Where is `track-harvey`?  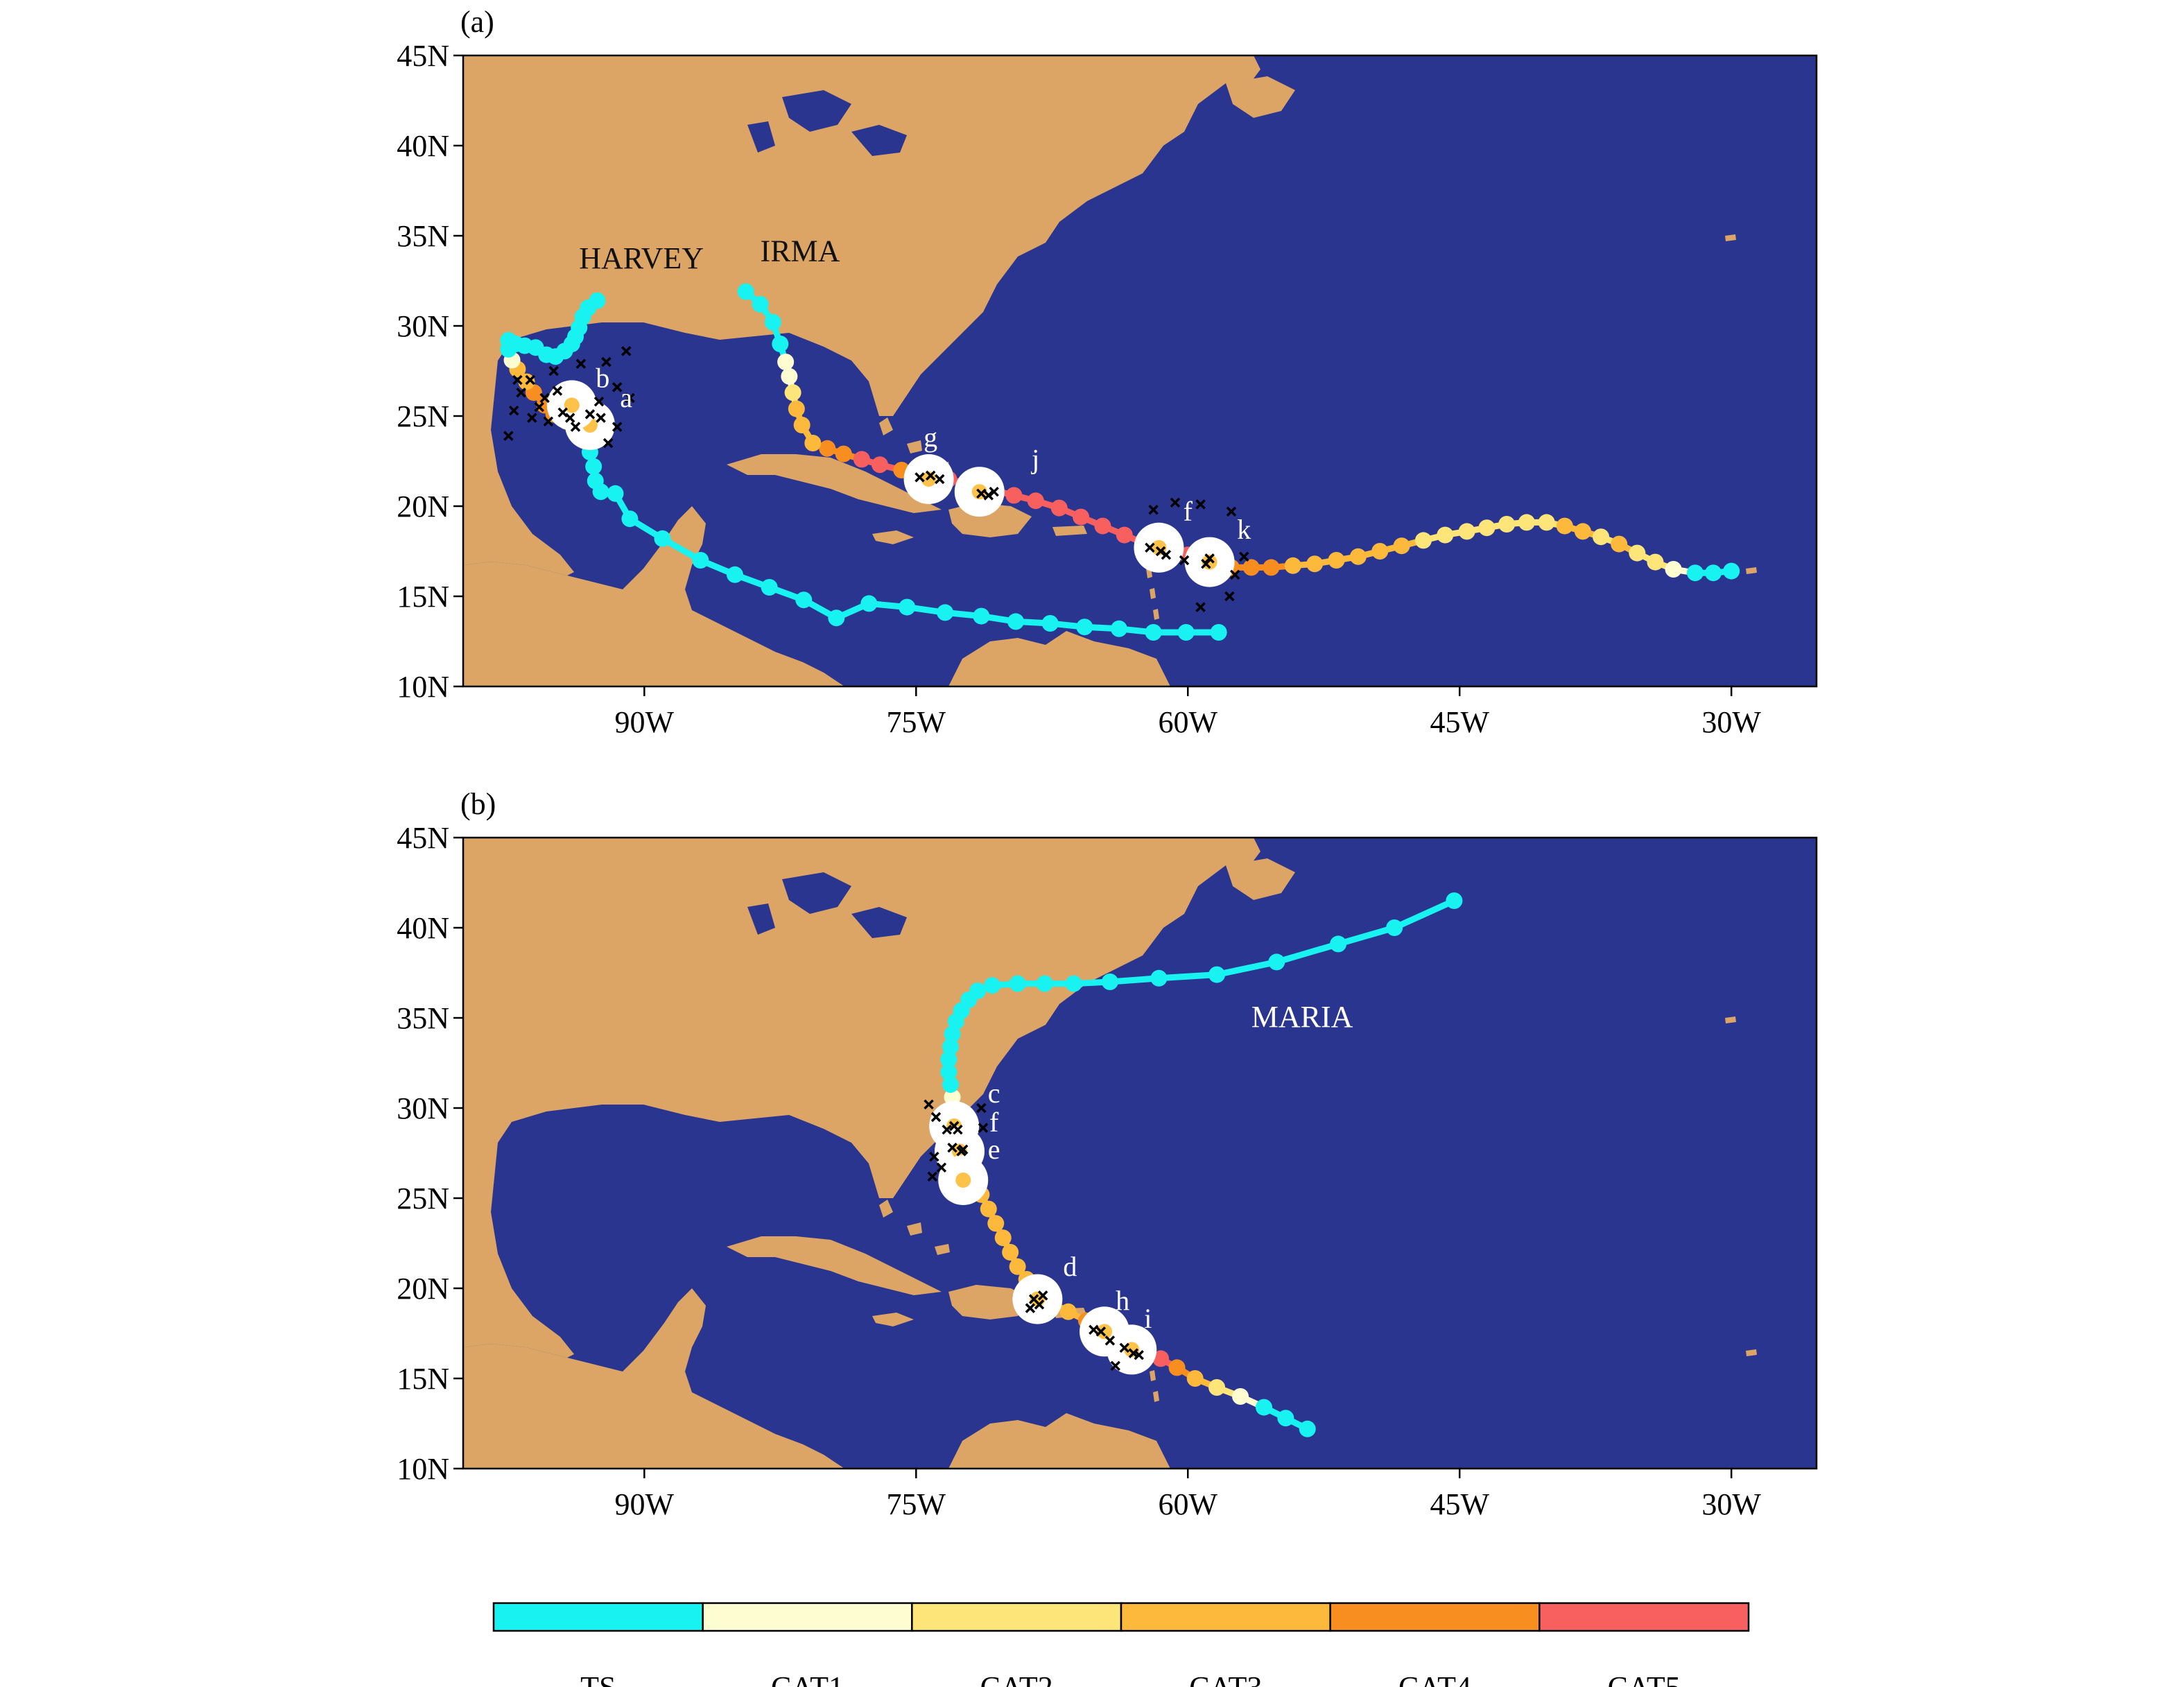
track-harvey is located at coordinates (864, 466).